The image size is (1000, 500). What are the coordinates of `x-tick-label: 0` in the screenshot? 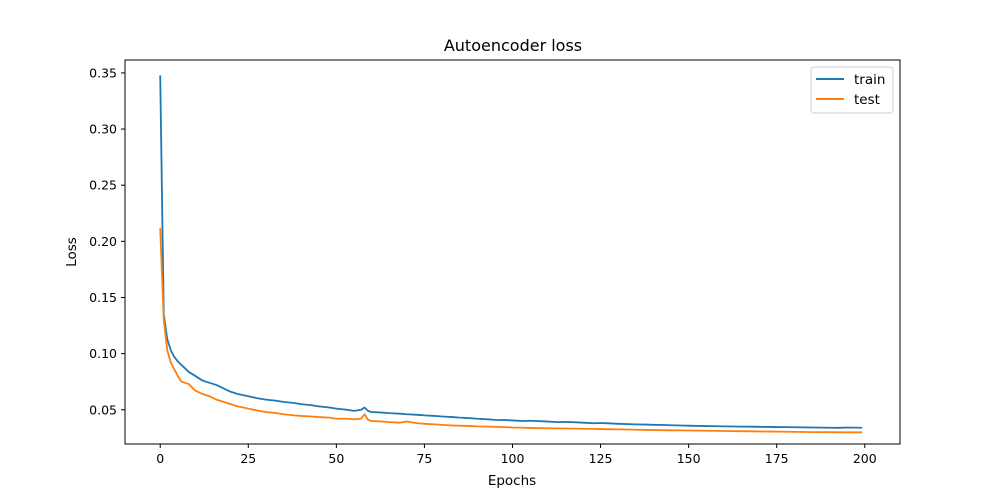 It's located at (160, 458).